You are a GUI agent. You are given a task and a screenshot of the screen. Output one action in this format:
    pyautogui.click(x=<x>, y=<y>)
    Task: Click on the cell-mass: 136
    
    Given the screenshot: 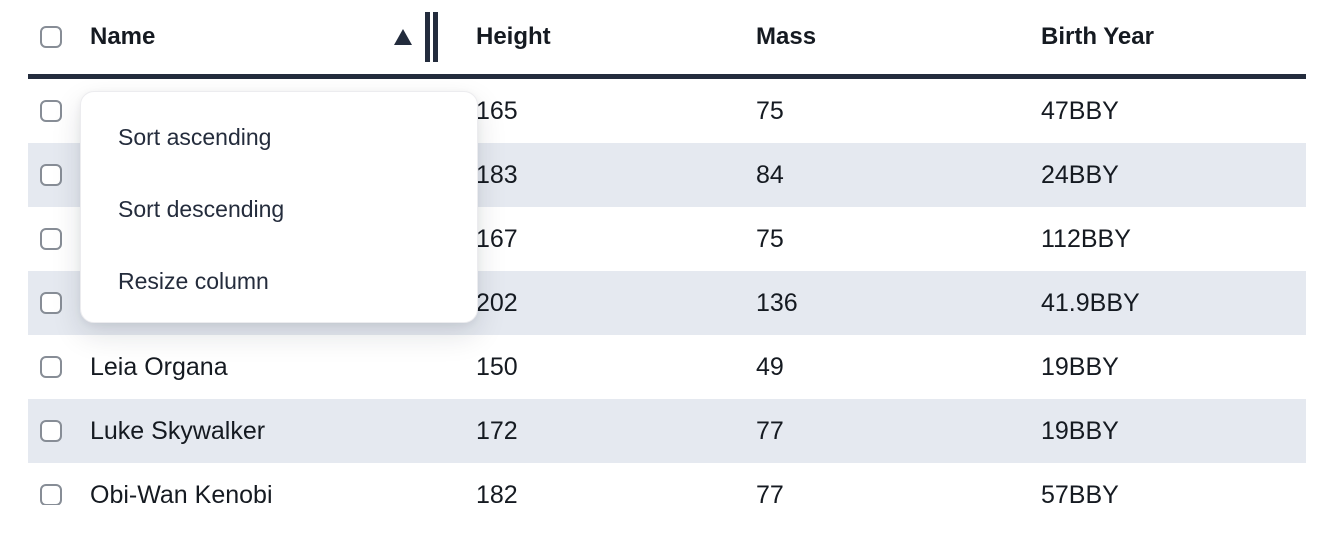 What is the action you would take?
    pyautogui.click(x=777, y=302)
    